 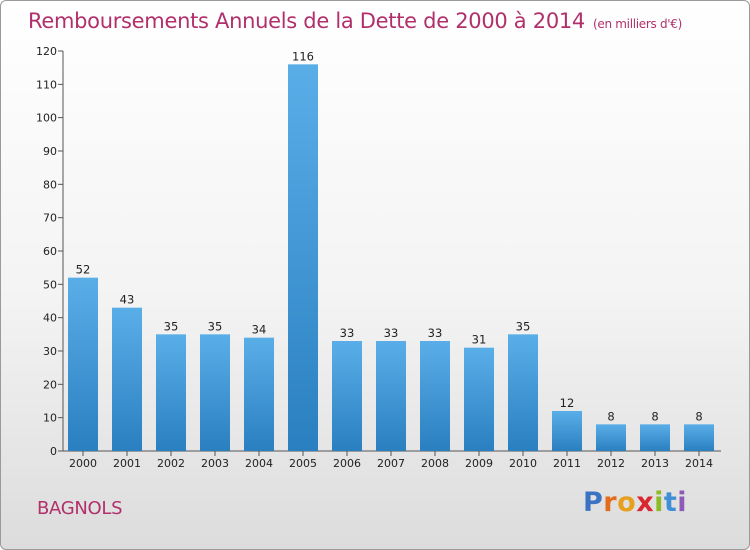 I want to click on y-tick-label: 110, so click(x=46, y=84).